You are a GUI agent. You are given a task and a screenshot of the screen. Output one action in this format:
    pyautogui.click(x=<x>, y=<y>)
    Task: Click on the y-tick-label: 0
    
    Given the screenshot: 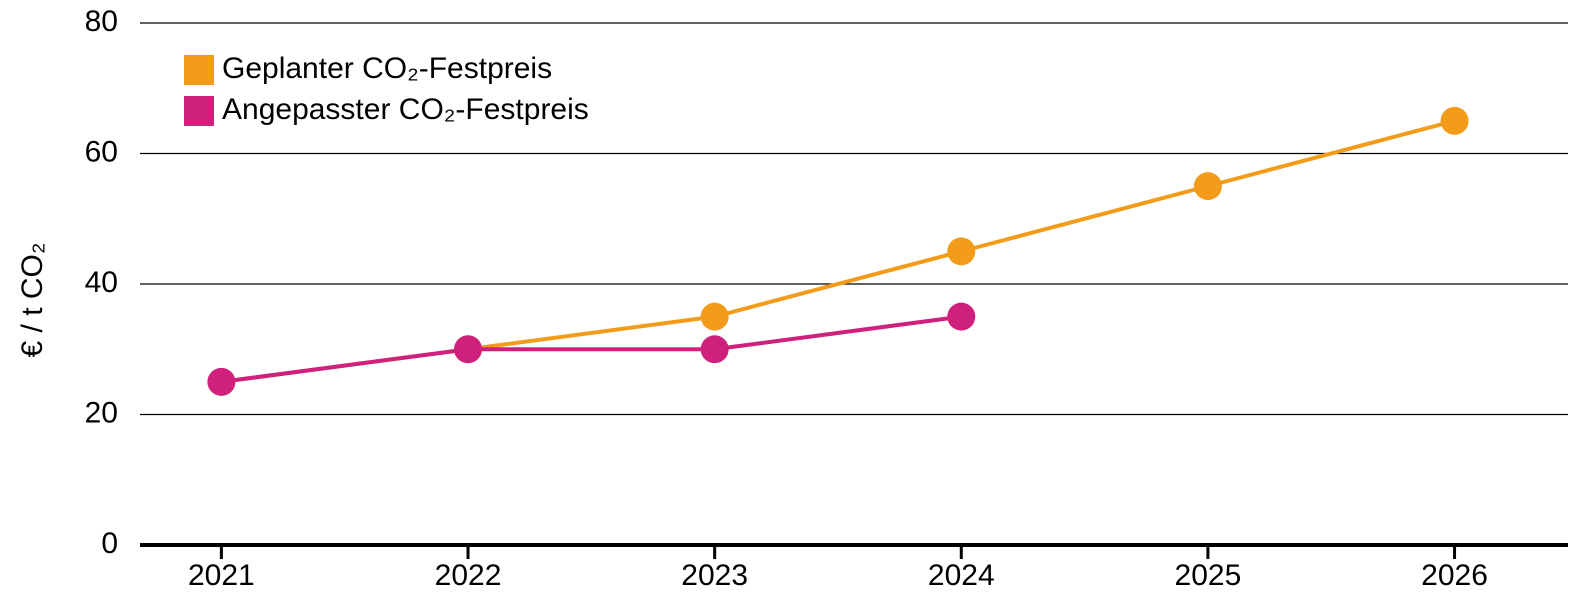 What is the action you would take?
    pyautogui.click(x=109, y=543)
    